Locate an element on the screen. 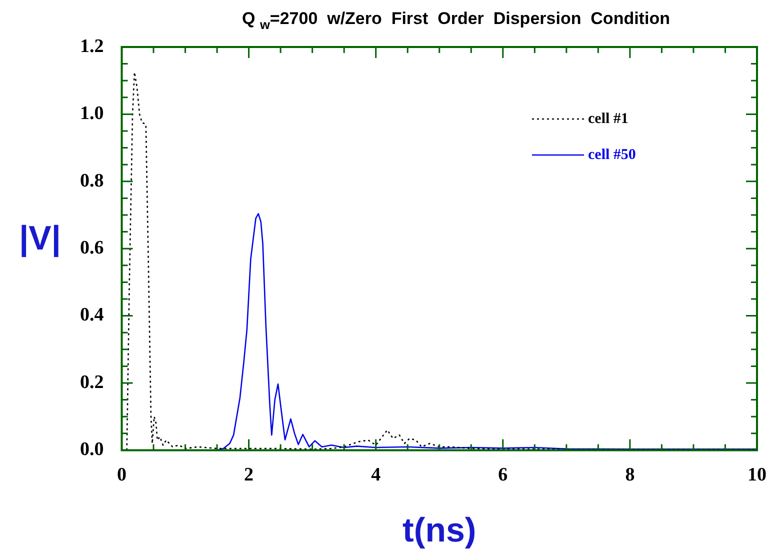 This screenshot has width=781, height=559. y-tick-label: 0.2 is located at coordinates (92, 382).